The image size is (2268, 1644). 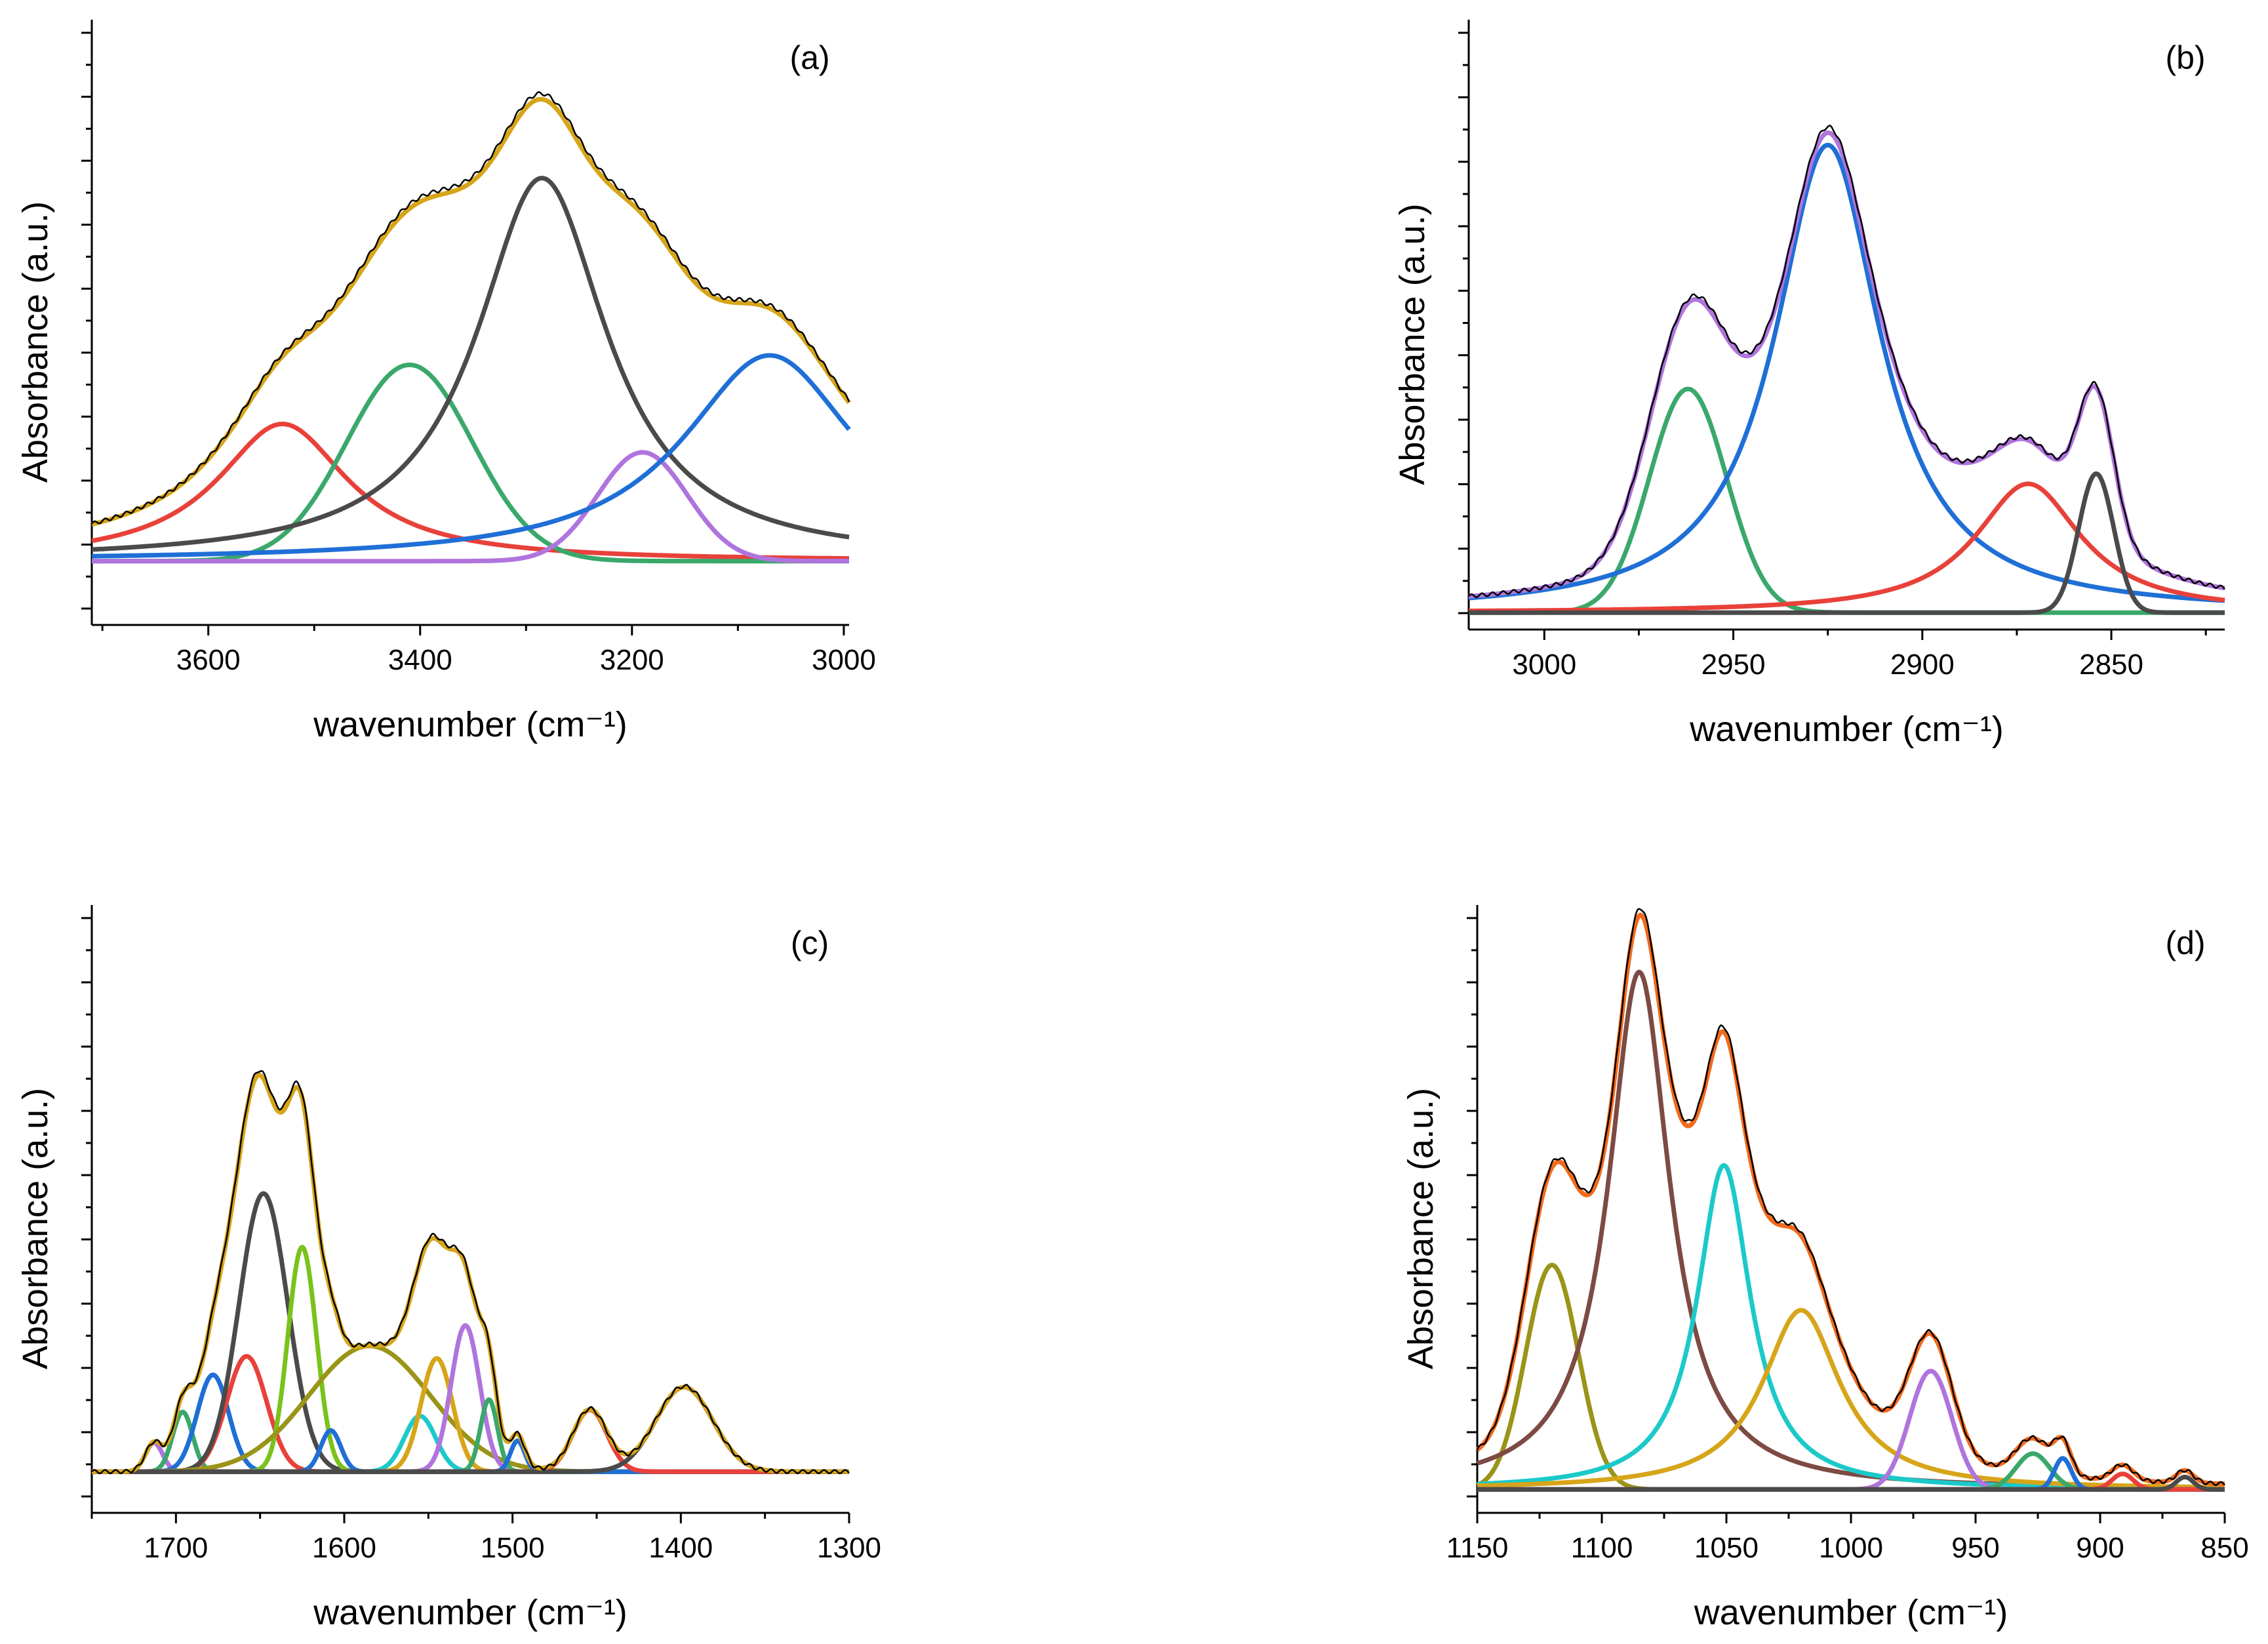 I want to click on x-tick-label: 1000, so click(x=1851, y=1548).